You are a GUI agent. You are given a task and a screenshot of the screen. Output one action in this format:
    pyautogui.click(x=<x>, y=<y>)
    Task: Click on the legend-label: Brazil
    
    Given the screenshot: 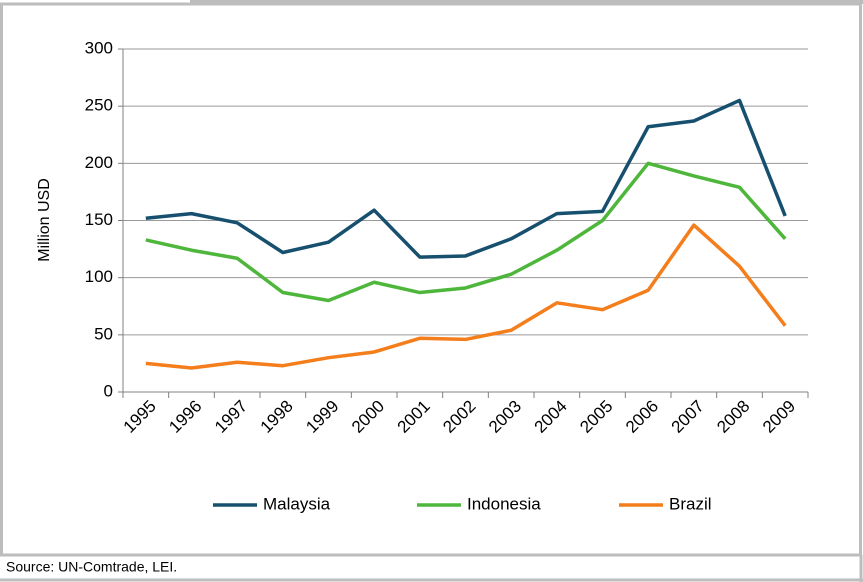 What is the action you would take?
    pyautogui.click(x=690, y=503)
    